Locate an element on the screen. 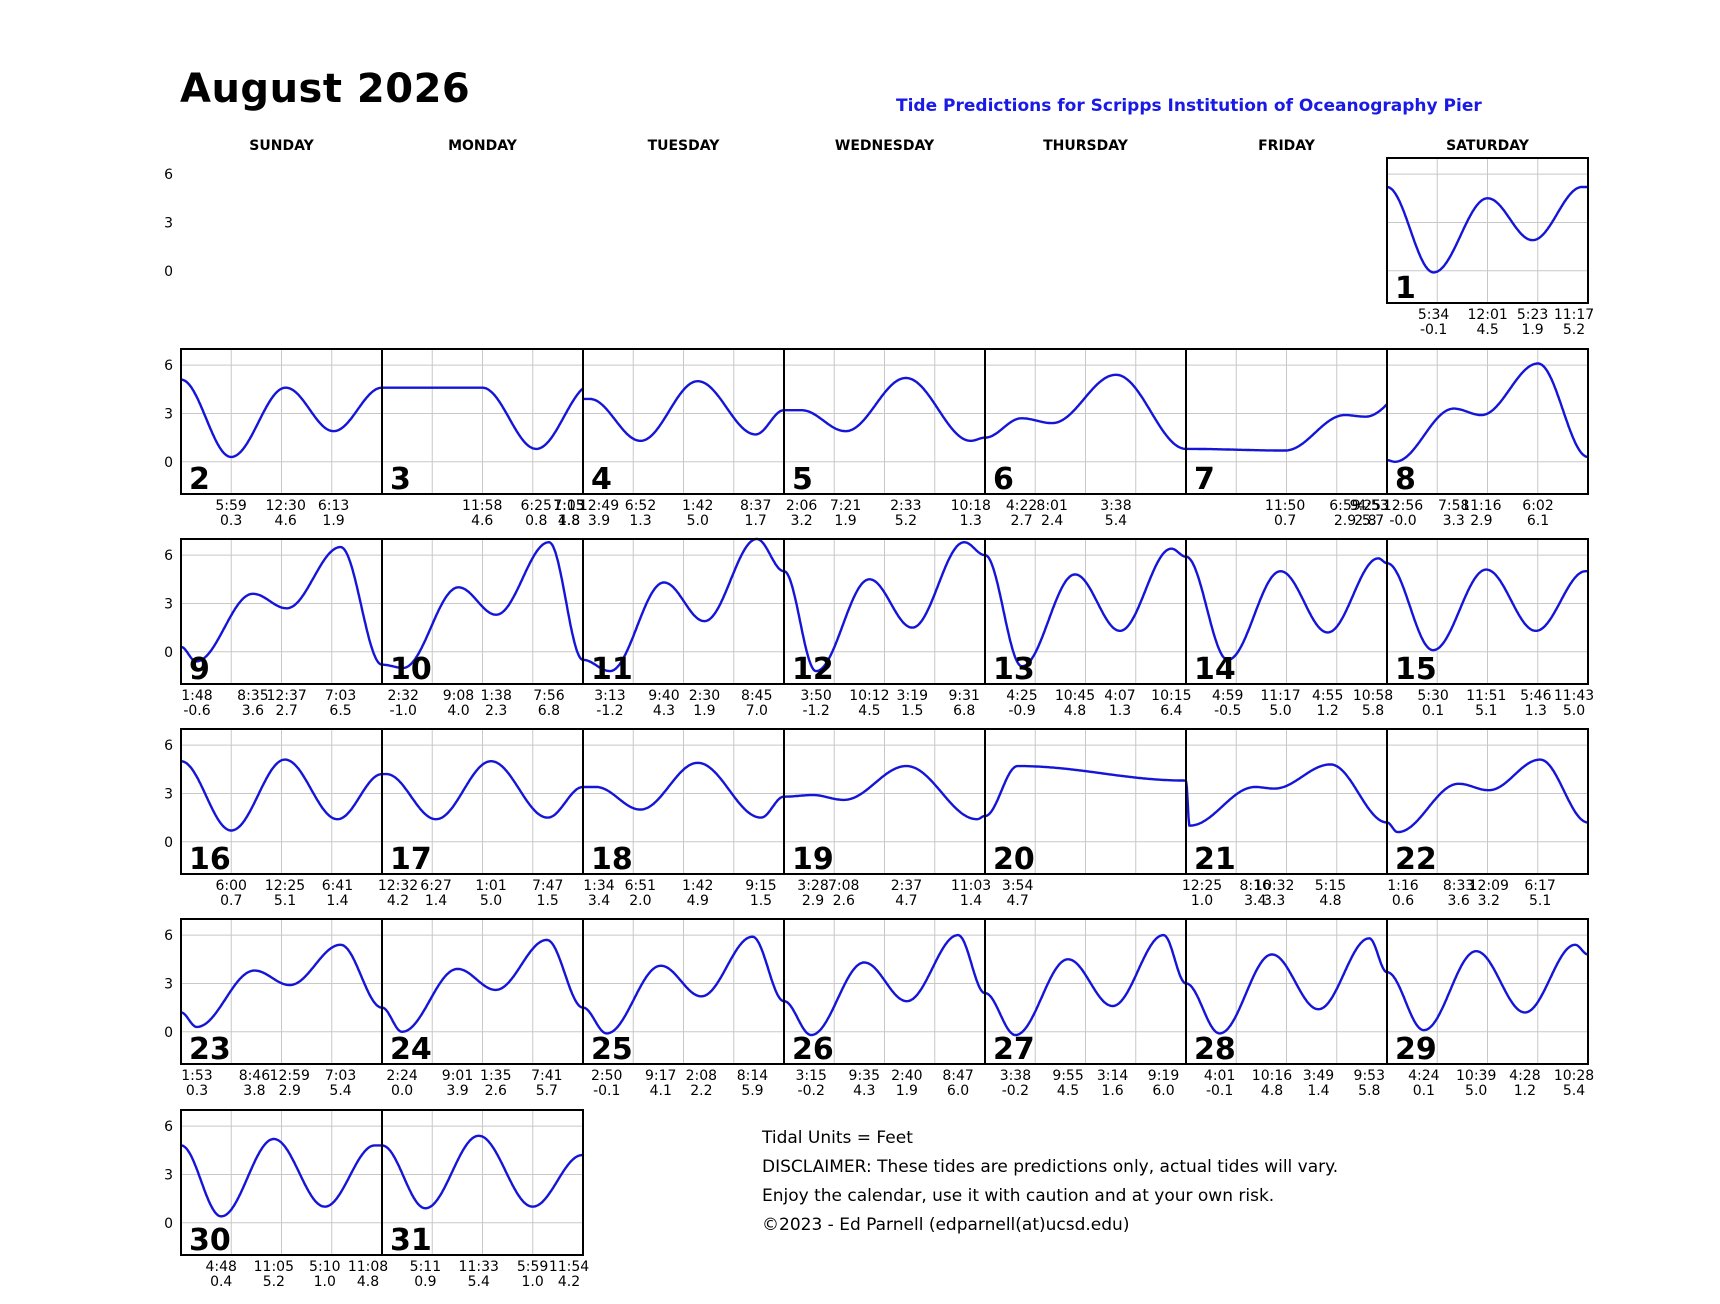 This screenshot has height=1304, width=1720. tide-time: 12:37 is located at coordinates (286, 696).